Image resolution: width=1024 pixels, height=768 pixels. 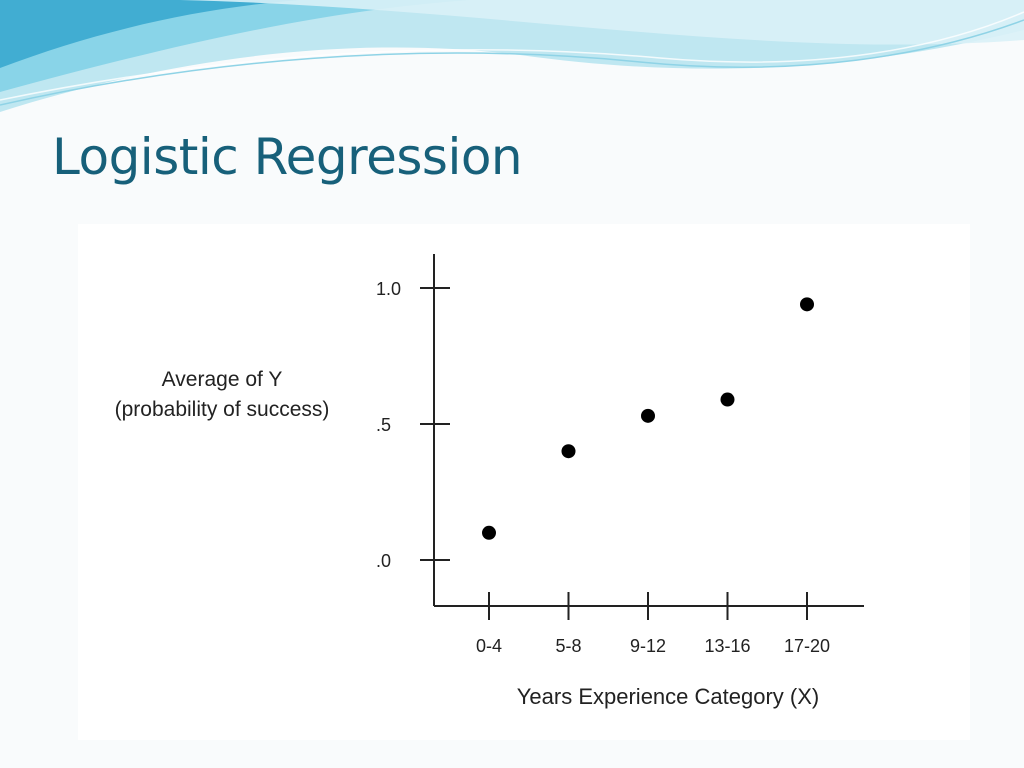 I want to click on data-points, so click(x=648, y=418).